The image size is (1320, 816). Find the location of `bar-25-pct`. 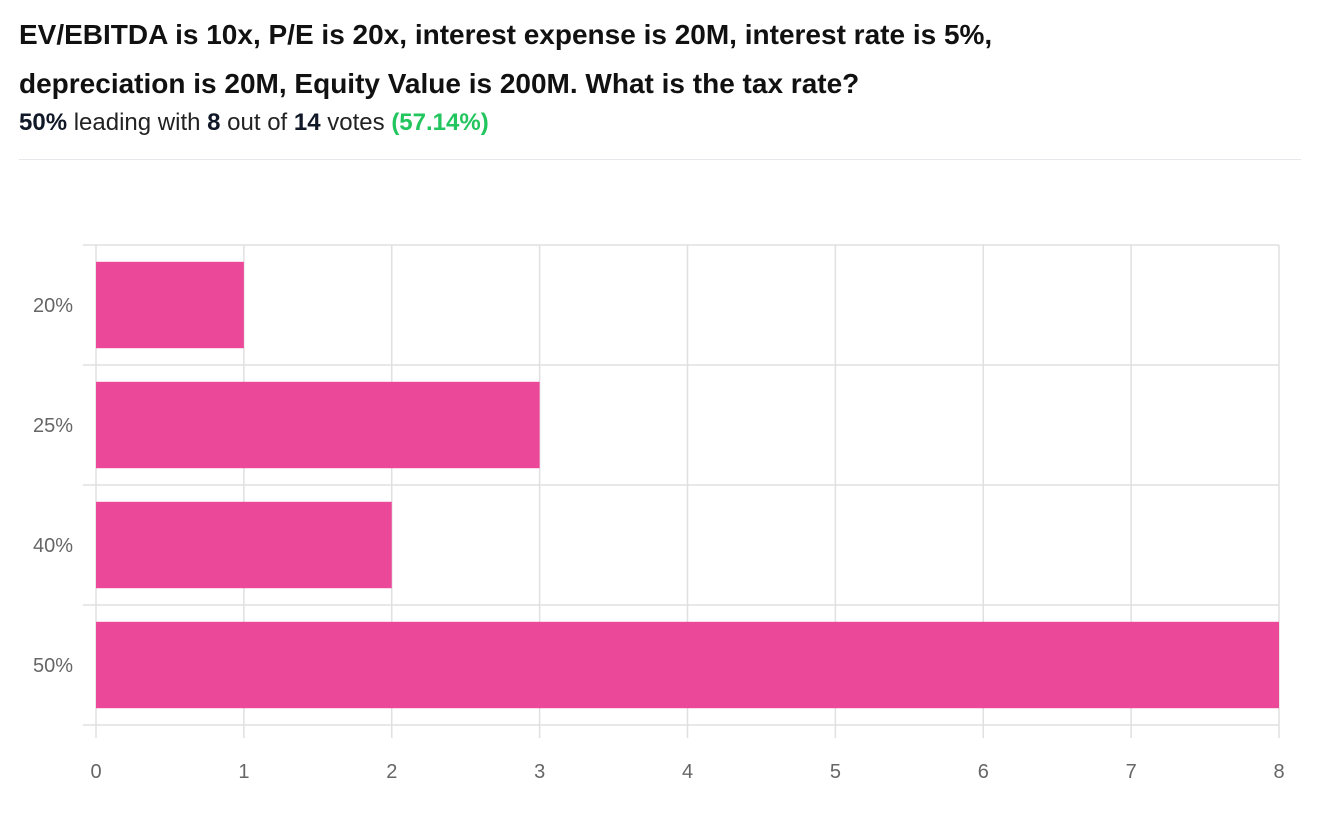

bar-25-pct is located at coordinates (318, 425).